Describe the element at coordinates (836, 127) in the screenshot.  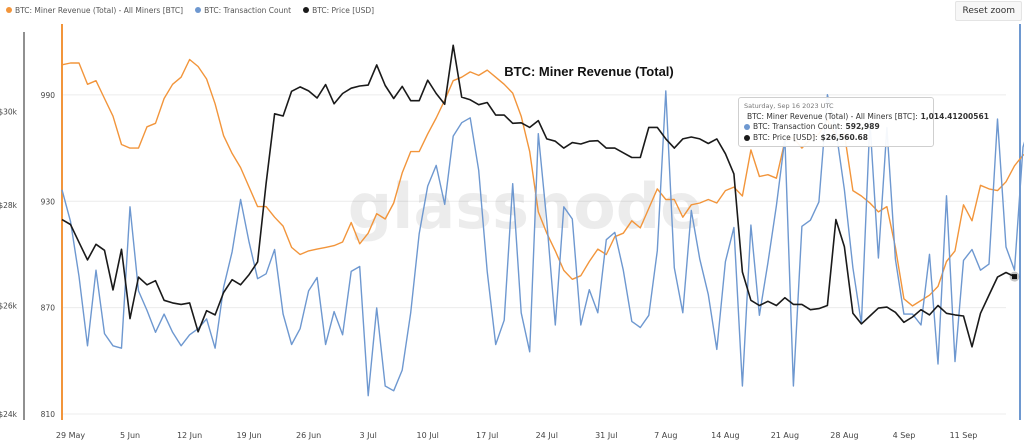
I see `tooltip-row-transaction-count: BTC: Transaction Count: 592,989` at that location.